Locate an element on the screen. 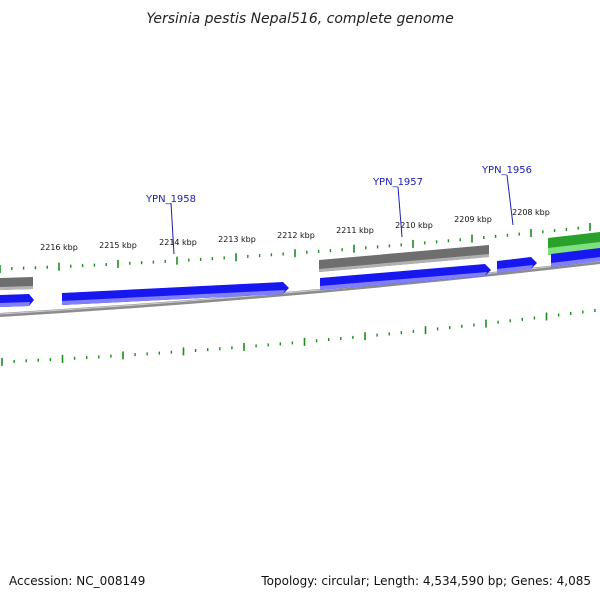 The image size is (600, 600). scale-label: 2209 kbp is located at coordinates (473, 219).